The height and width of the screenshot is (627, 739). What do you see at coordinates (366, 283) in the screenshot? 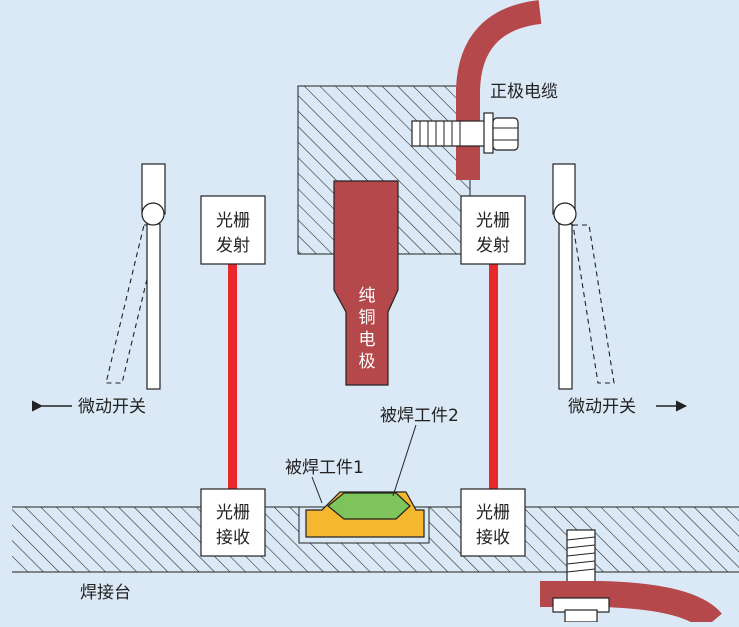
I see `copper-electrode` at bounding box center [366, 283].